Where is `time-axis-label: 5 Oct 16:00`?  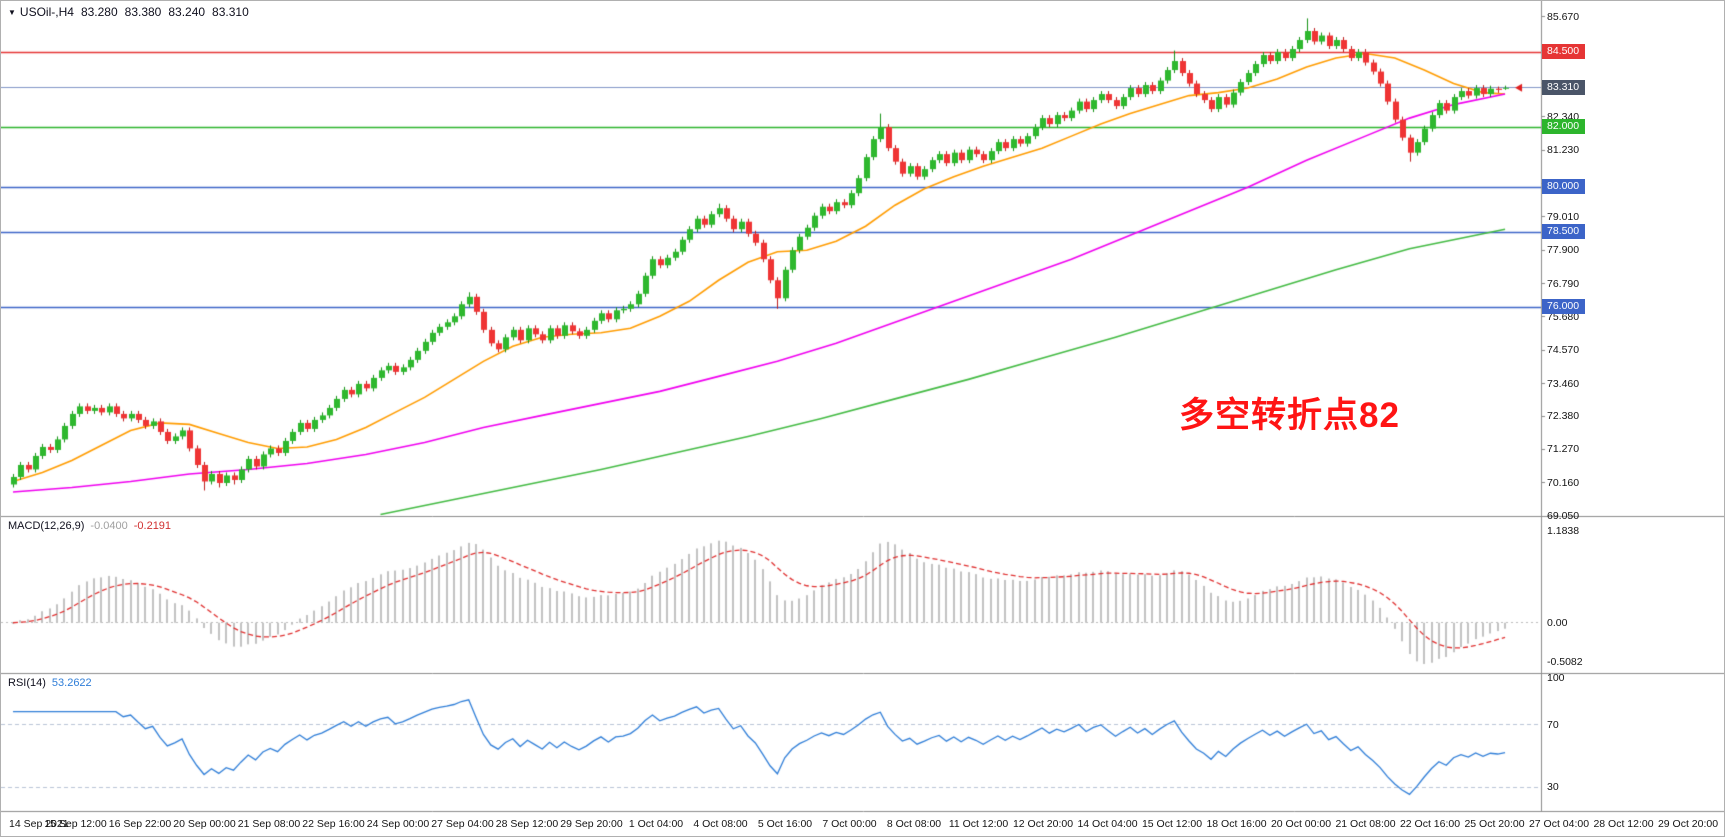
time-axis-label: 5 Oct 16:00 is located at coordinates (785, 824).